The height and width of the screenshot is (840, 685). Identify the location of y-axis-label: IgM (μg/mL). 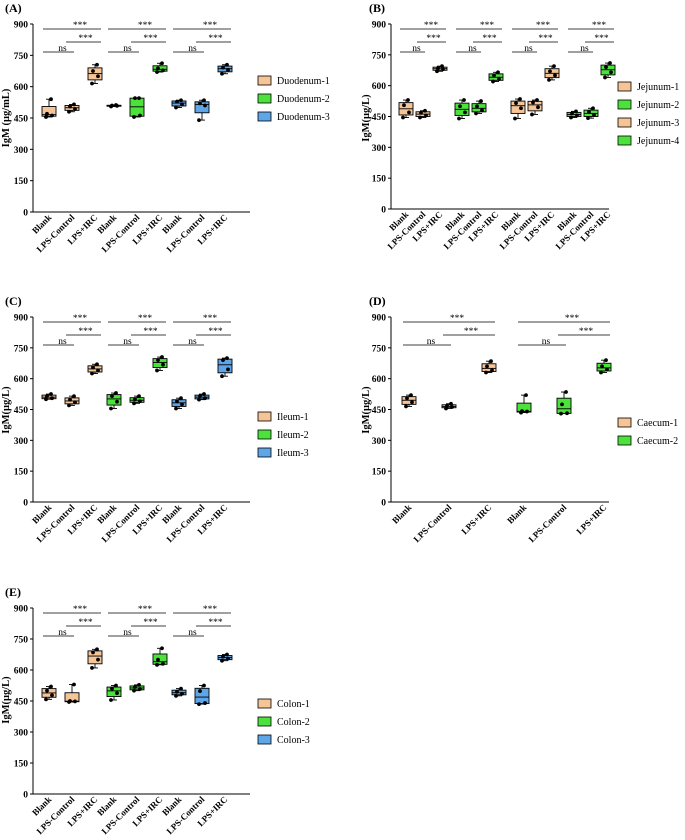
(6, 117).